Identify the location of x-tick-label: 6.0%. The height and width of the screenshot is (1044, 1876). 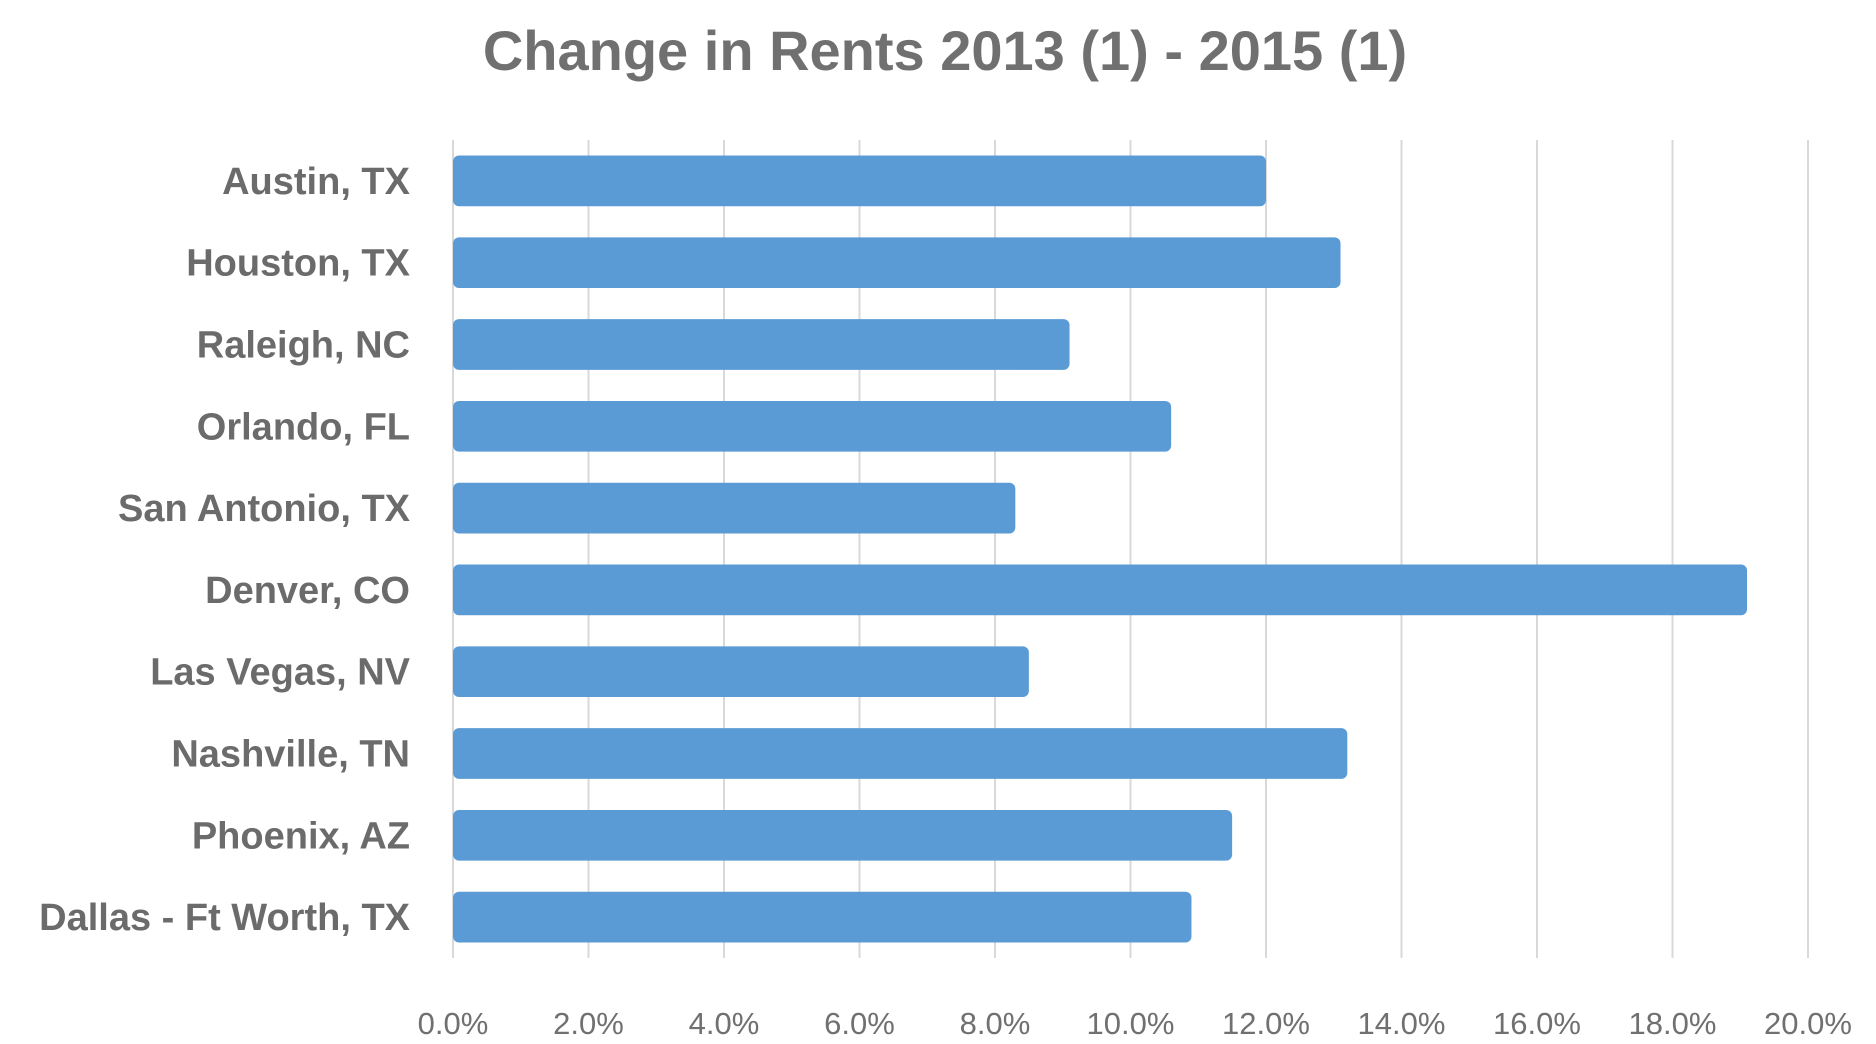
(859, 1023).